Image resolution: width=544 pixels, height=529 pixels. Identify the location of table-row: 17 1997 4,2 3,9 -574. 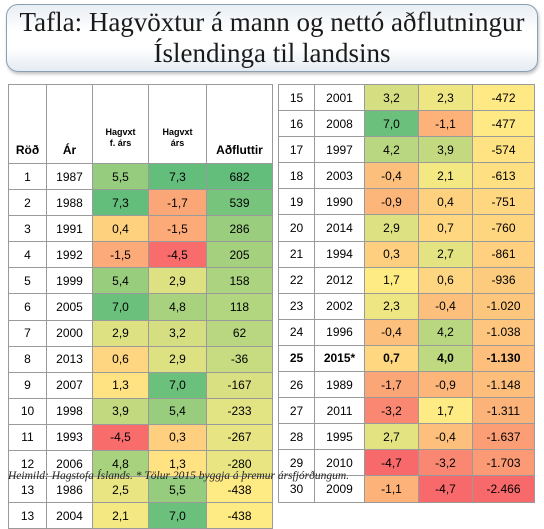
(406, 150).